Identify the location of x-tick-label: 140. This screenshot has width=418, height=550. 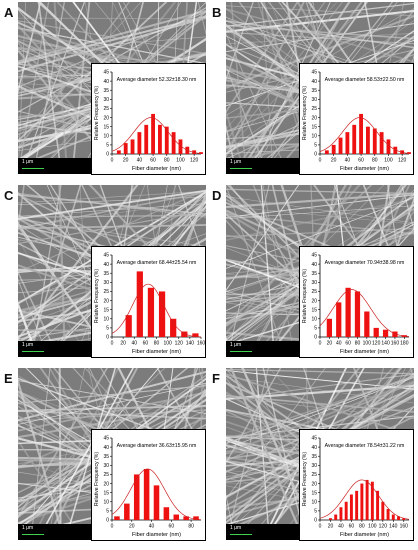
(190, 344).